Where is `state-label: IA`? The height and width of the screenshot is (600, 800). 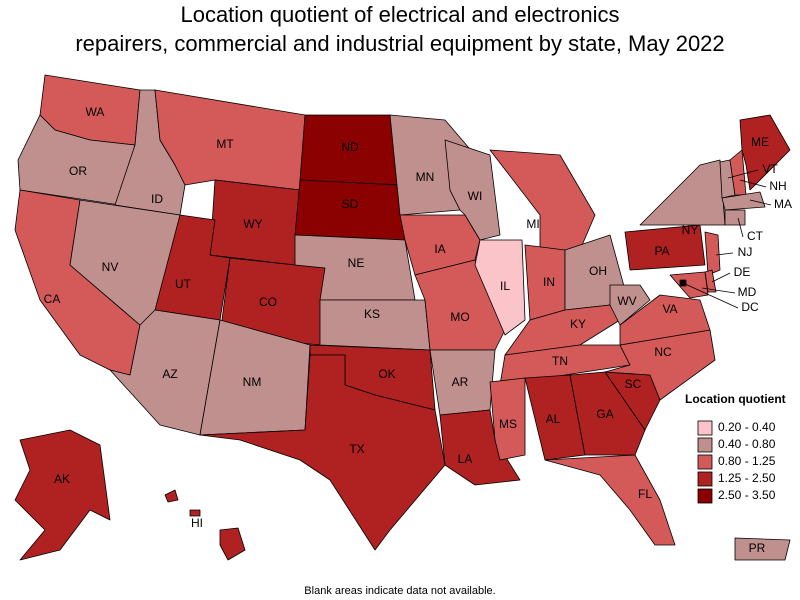
state-label: IA is located at coordinates (439, 249).